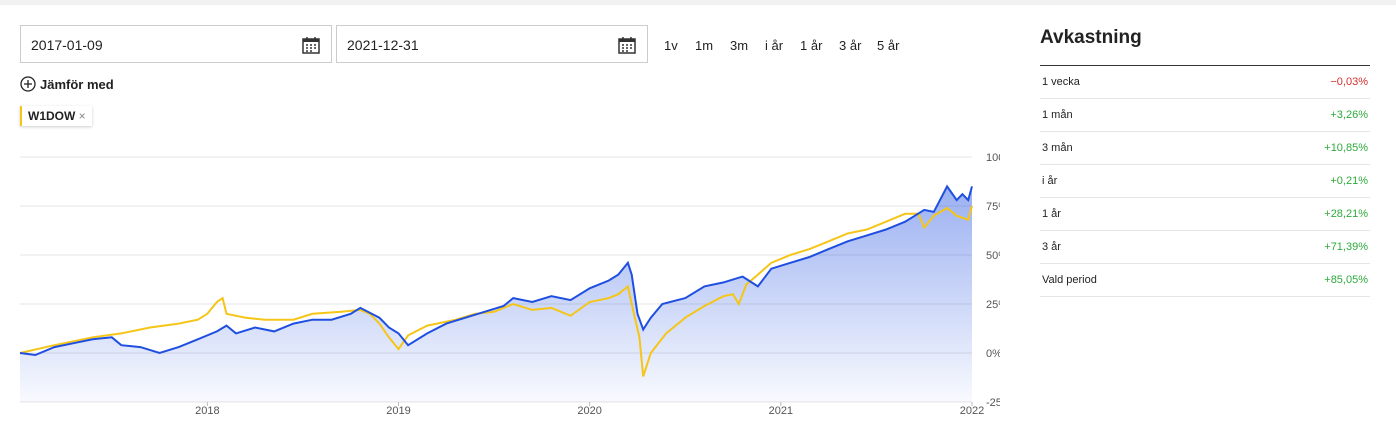 The image size is (1396, 441). What do you see at coordinates (1349, 82) in the screenshot?
I see `return-value: −0,03%` at bounding box center [1349, 82].